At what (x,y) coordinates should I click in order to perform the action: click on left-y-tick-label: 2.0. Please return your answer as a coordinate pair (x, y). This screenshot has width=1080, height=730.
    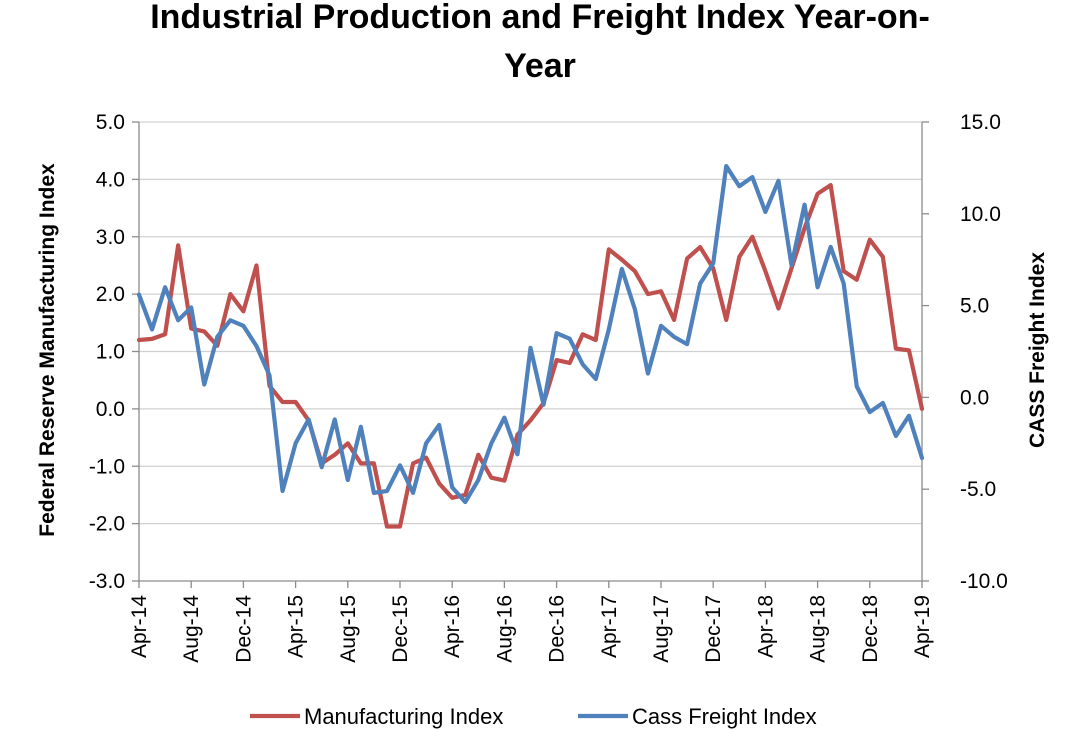
    Looking at the image, I should click on (110, 294).